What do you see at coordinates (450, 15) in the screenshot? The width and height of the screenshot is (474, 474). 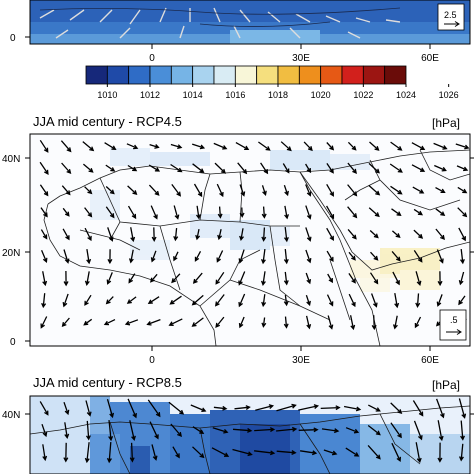 I see `top-ref-vector-label: 2.5` at bounding box center [450, 15].